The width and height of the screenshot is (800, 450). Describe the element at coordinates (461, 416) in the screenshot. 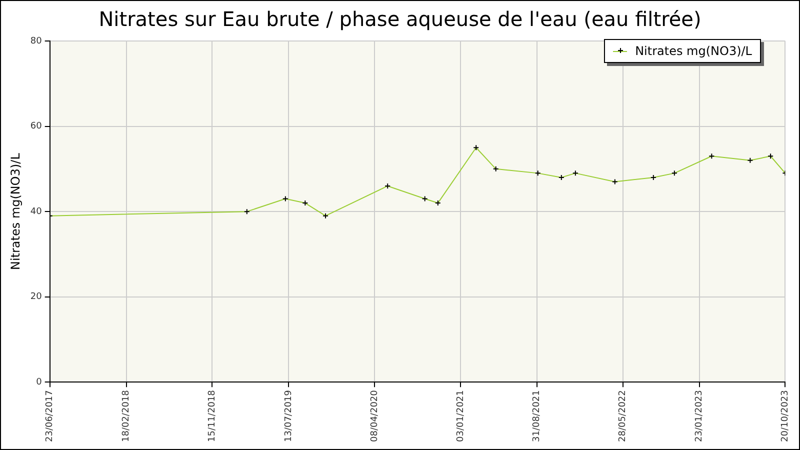

I see `x-tick-label: 03/01/2021` at that location.